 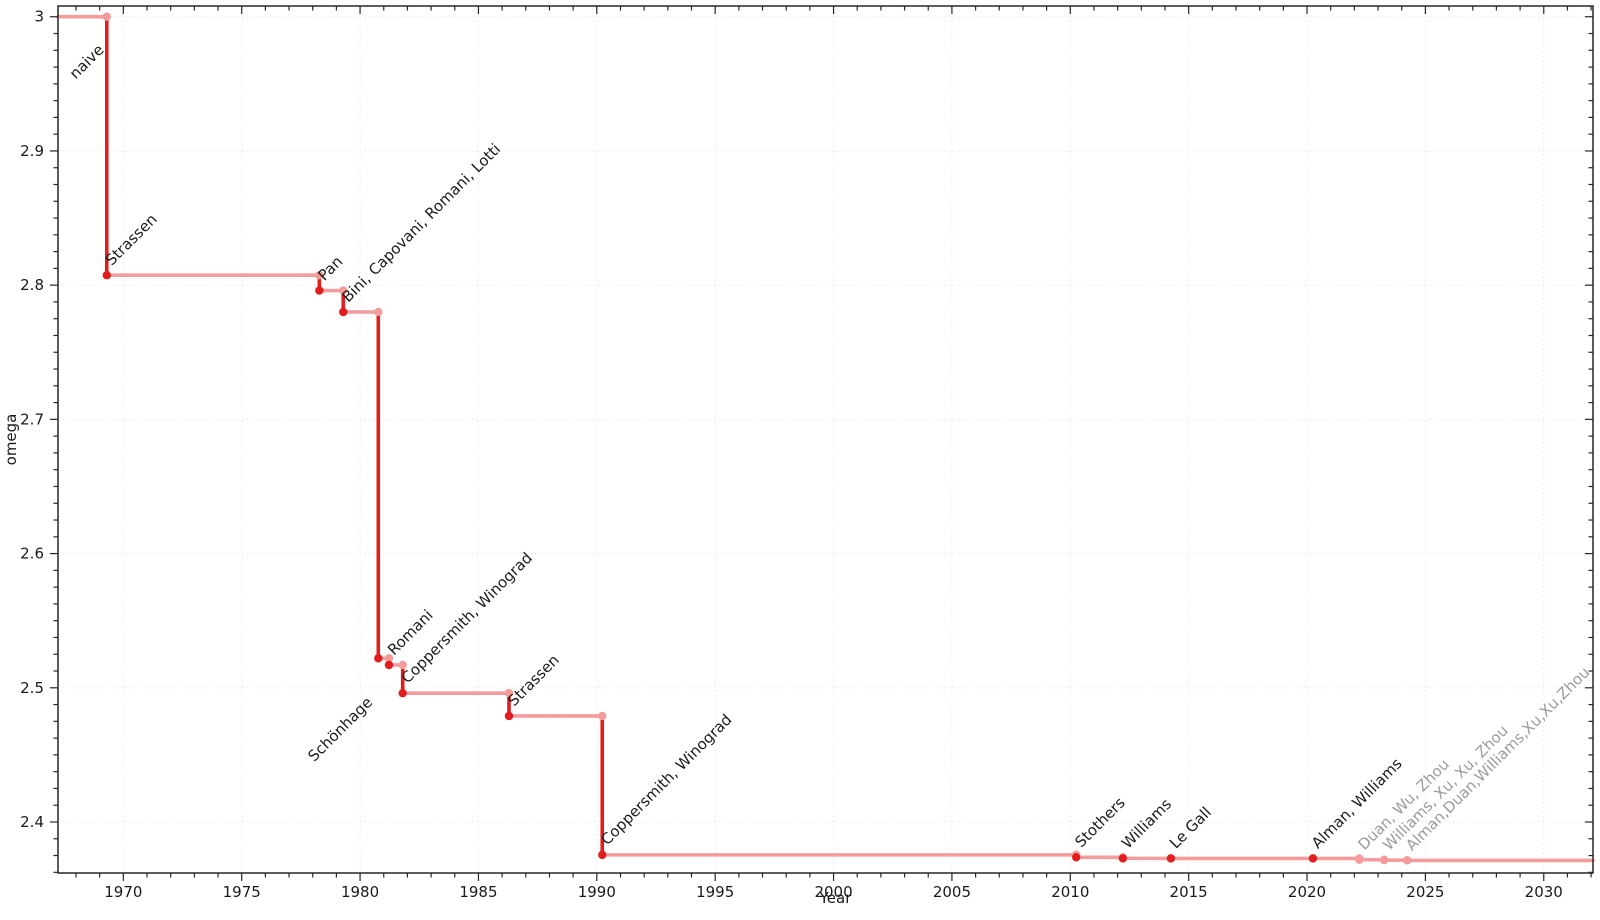 What do you see at coordinates (11, 440) in the screenshot?
I see `y-axis-title: omega` at bounding box center [11, 440].